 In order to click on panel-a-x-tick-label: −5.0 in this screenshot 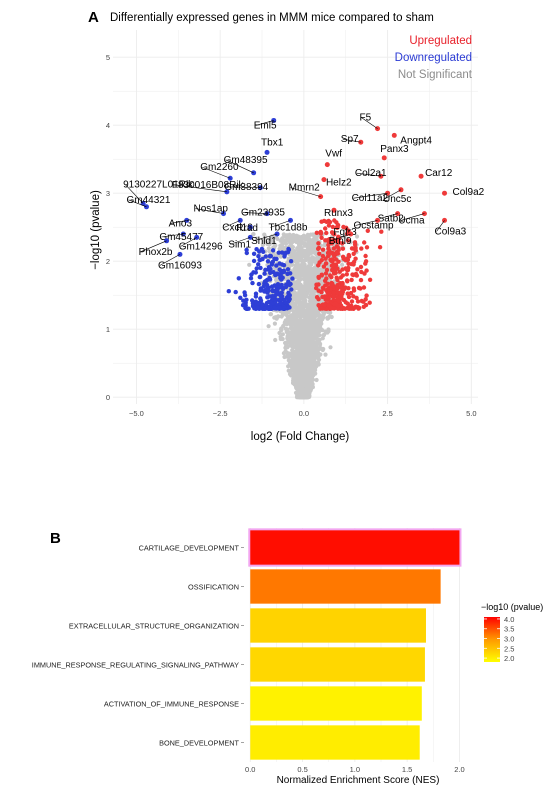, I will do `click(136, 413)`.